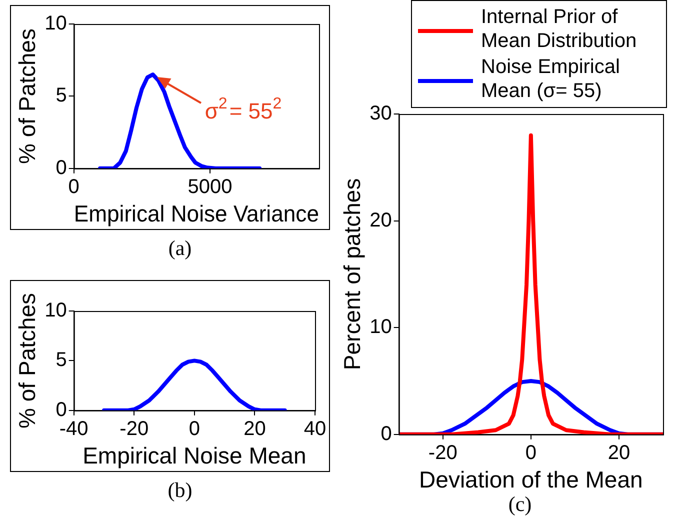  What do you see at coordinates (194, 455) in the screenshot?
I see `x-axis-title: Empirical Noise Mean` at bounding box center [194, 455].